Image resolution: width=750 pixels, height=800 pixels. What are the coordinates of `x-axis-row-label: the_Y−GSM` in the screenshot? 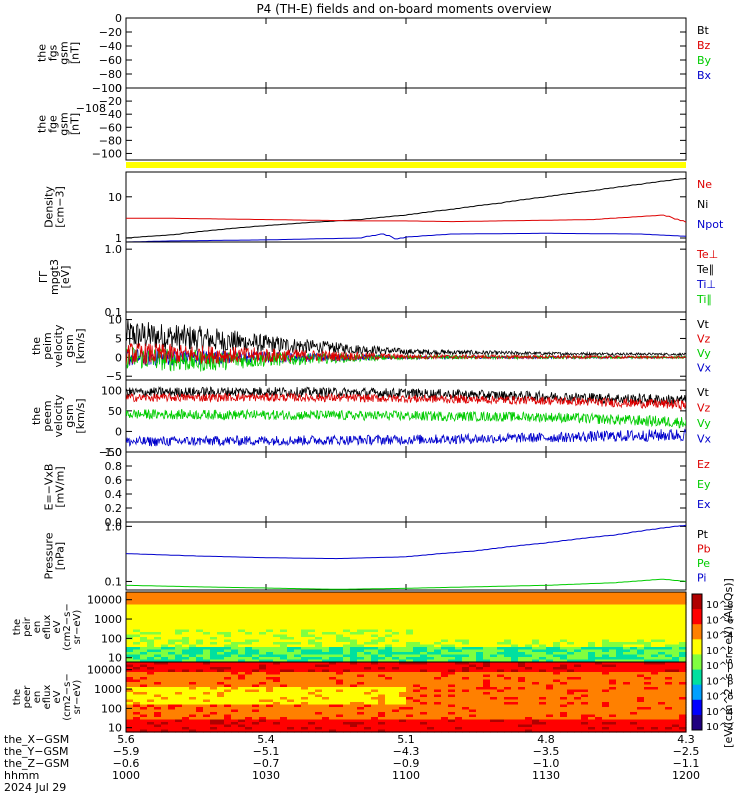 It's located at (36, 751).